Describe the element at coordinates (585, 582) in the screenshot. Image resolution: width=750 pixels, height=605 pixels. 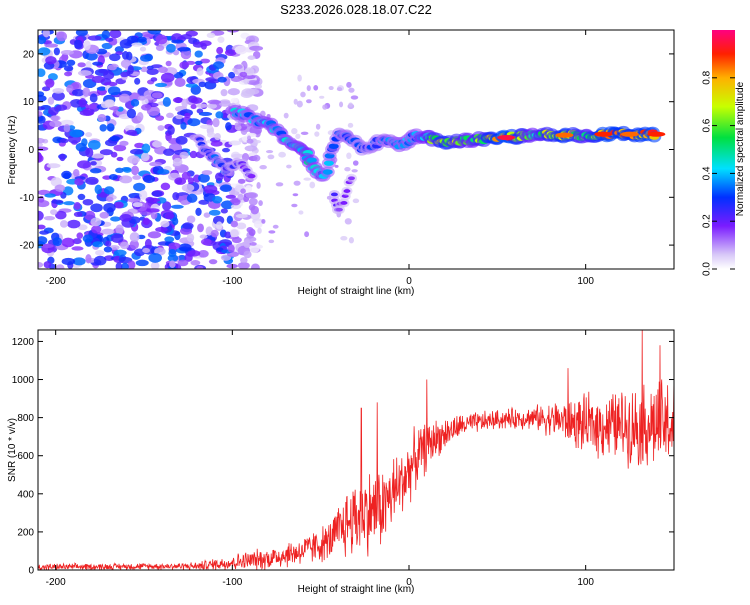
I see `snr-xtick-label: 100` at that location.